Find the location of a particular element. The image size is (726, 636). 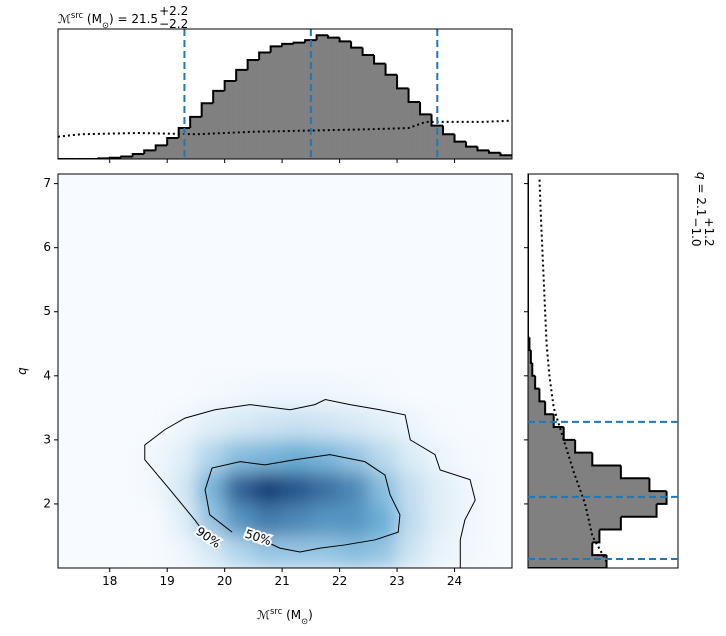

y-axis-label: q is located at coordinates (22, 371).